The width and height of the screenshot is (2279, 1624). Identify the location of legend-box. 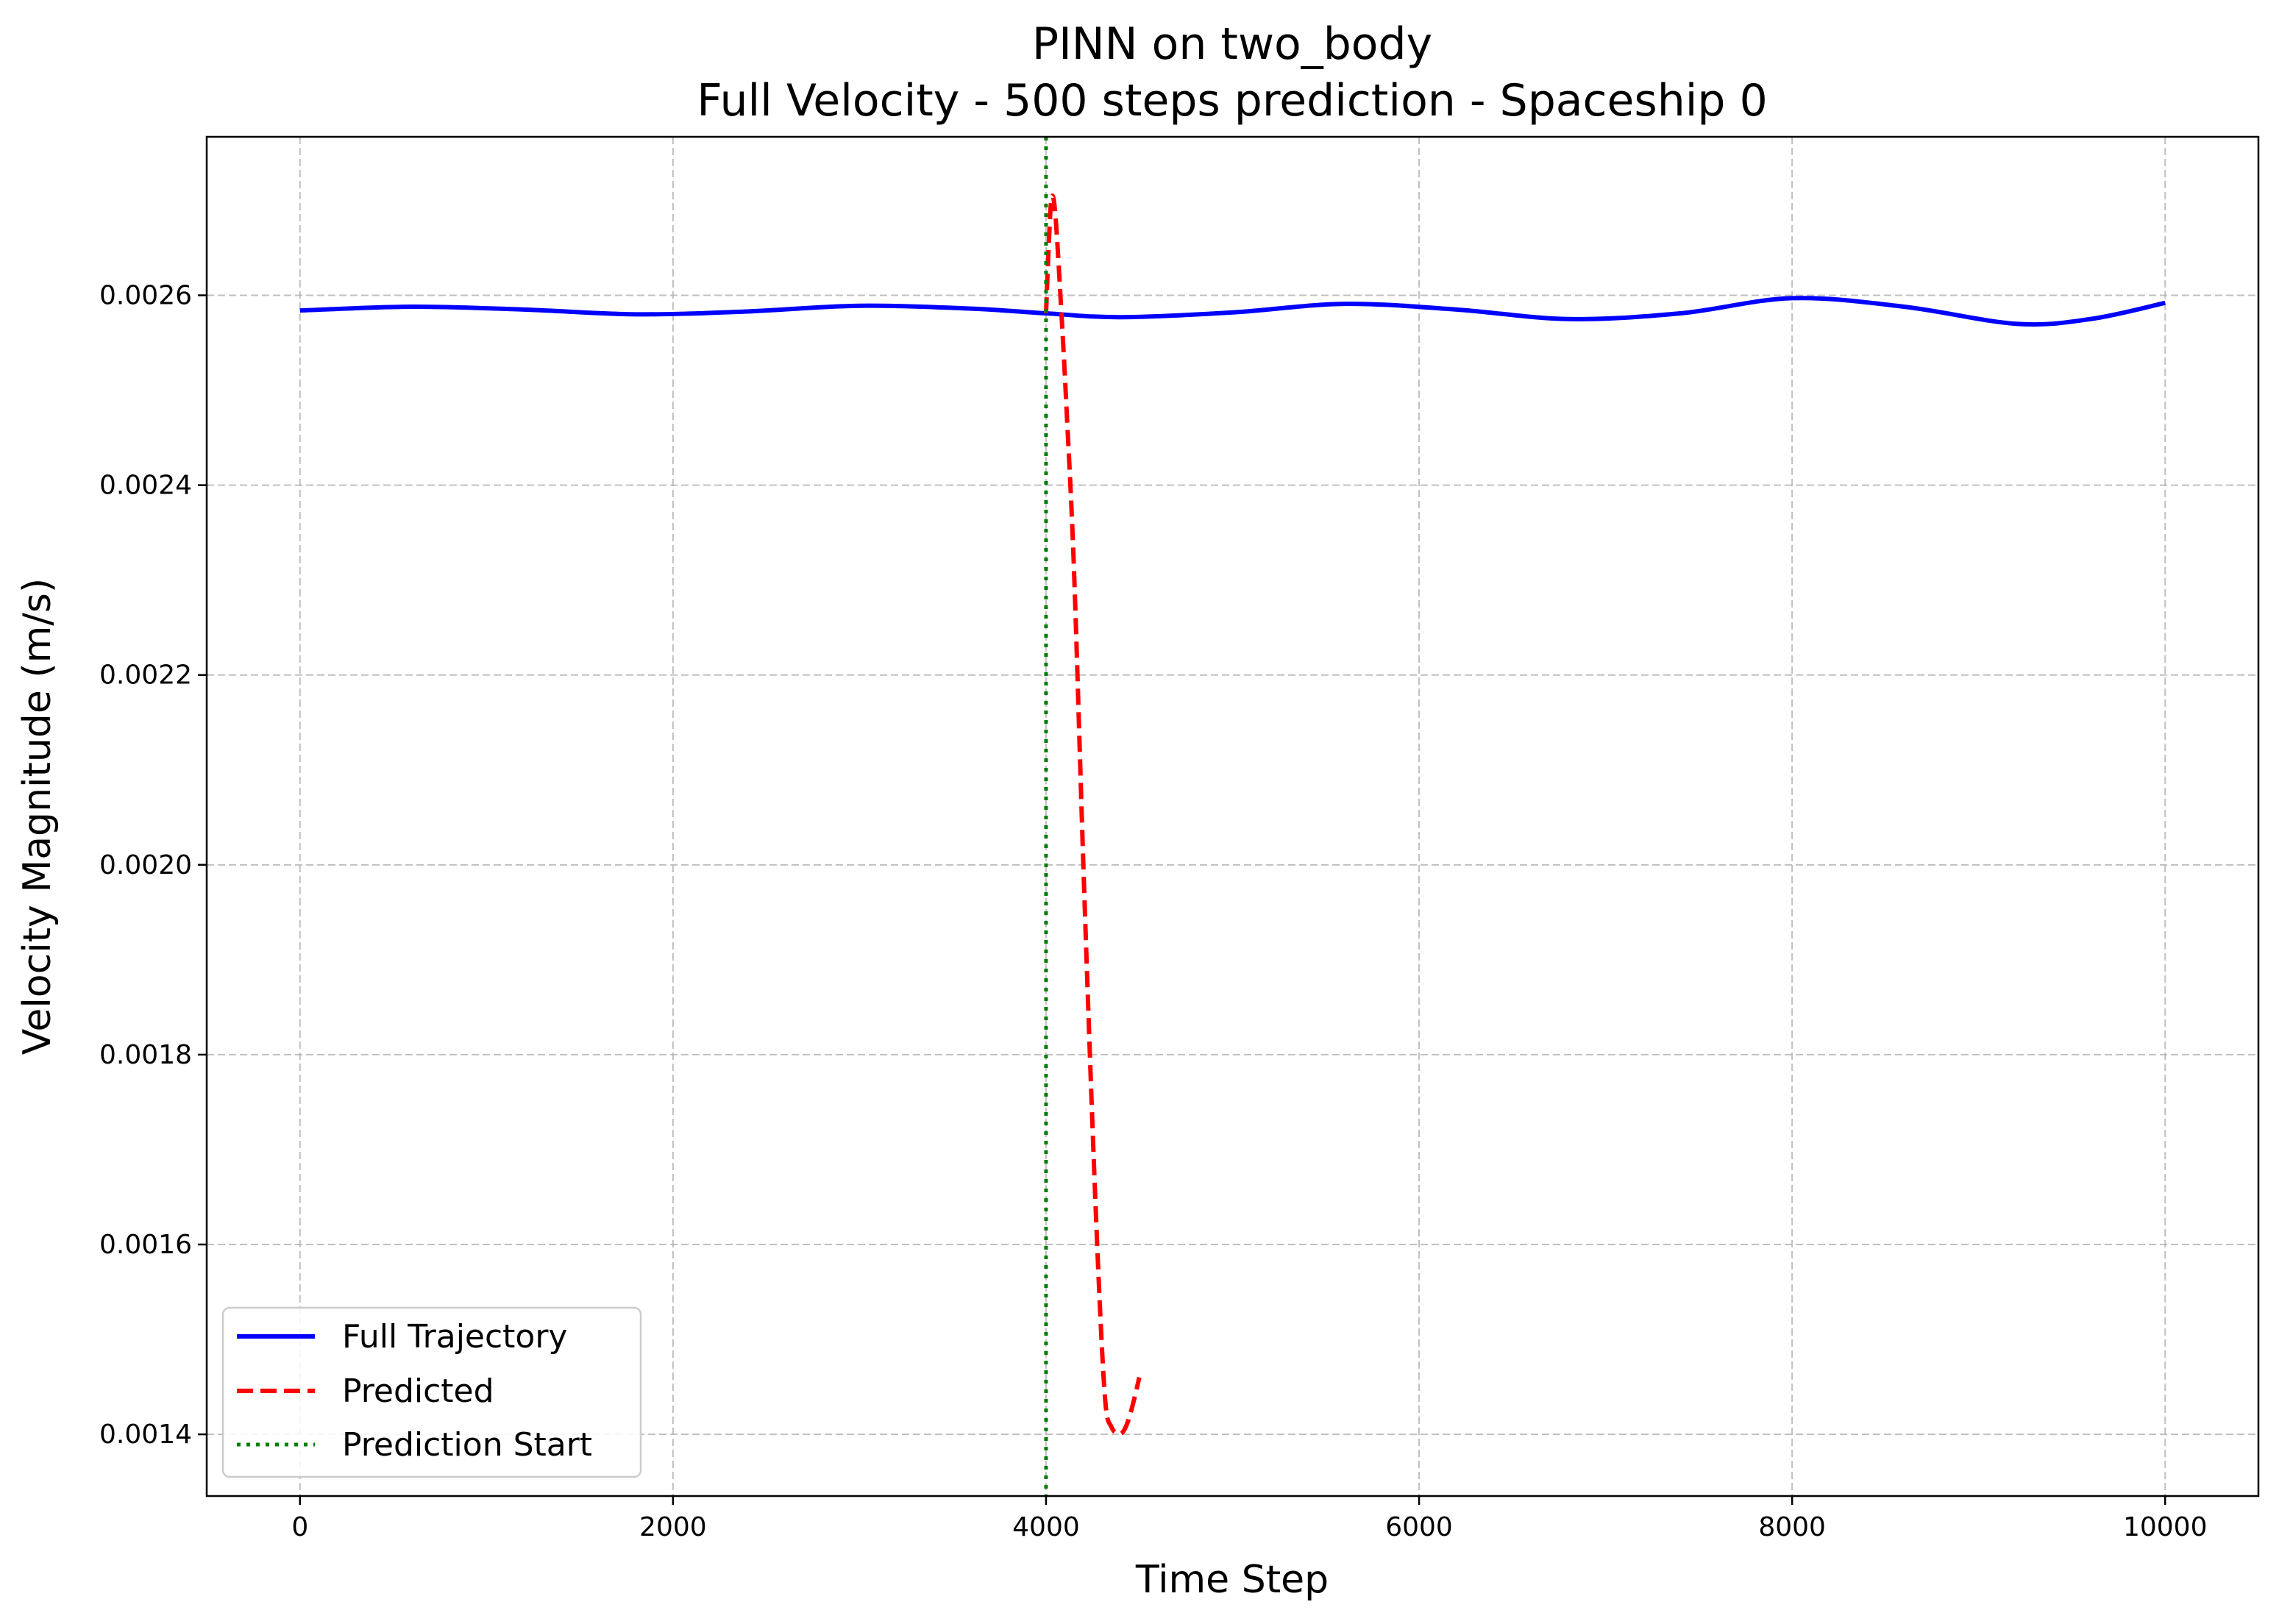
(431, 1392).